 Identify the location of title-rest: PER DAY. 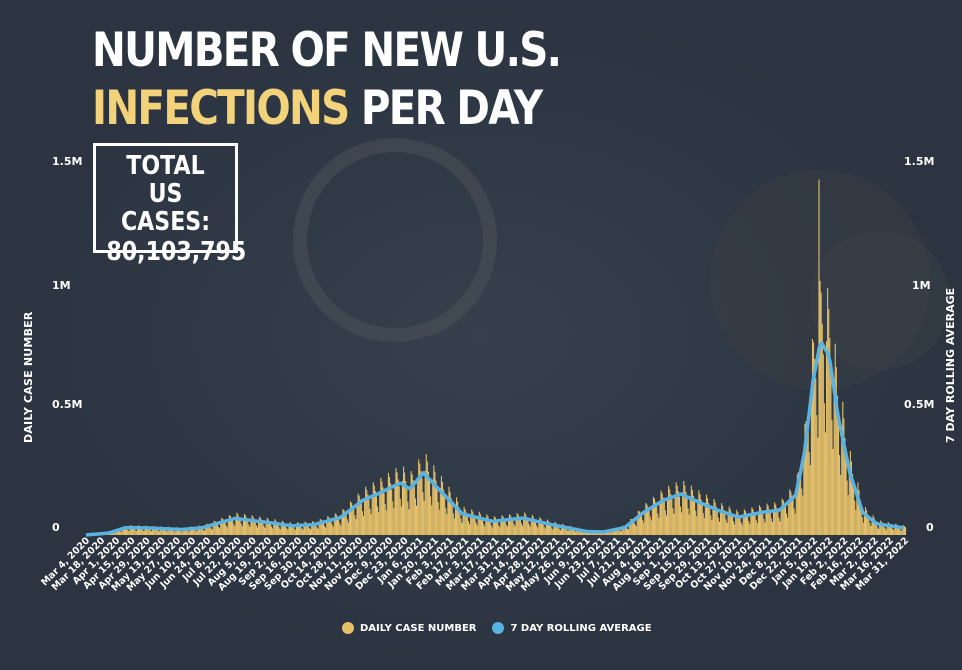
(451, 108).